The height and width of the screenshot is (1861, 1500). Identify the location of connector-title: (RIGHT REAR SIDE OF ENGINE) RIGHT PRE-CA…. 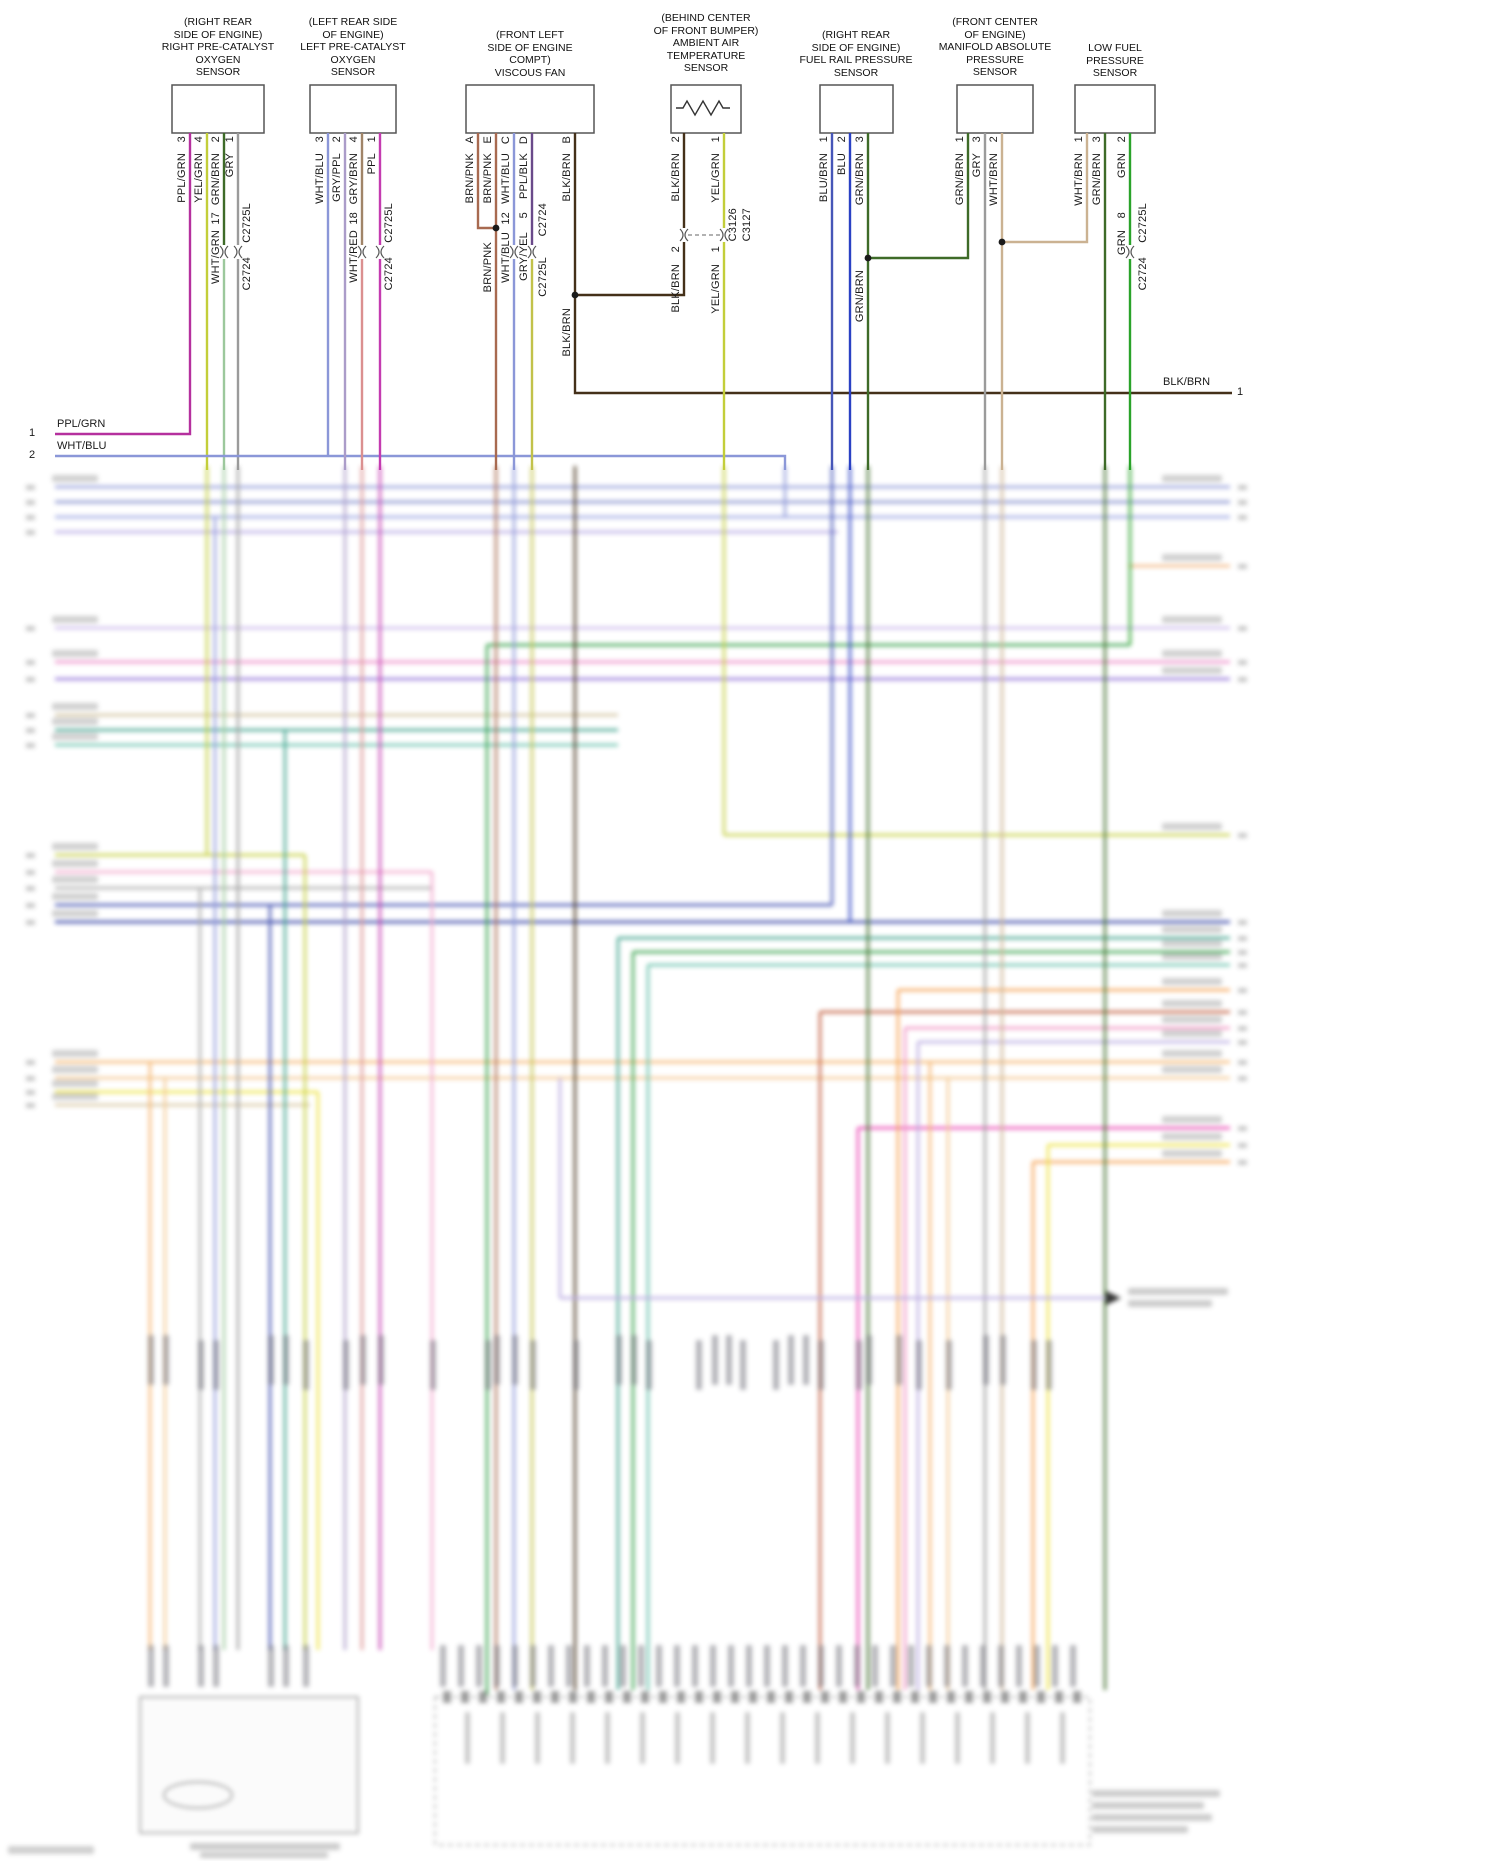
(218, 47).